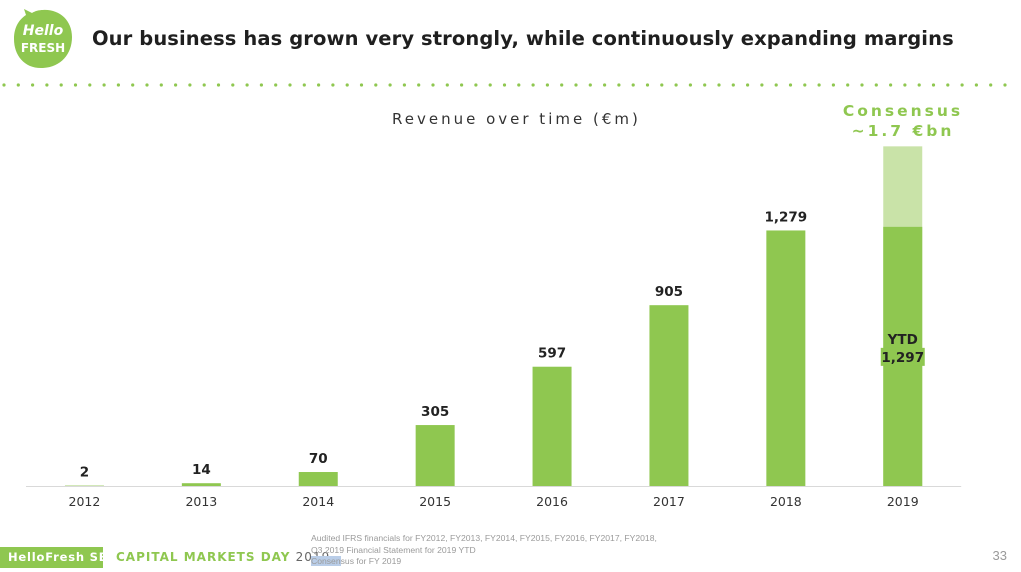 The width and height of the screenshot is (1021, 572). What do you see at coordinates (84, 473) in the screenshot?
I see `data-label-2012: 2` at bounding box center [84, 473].